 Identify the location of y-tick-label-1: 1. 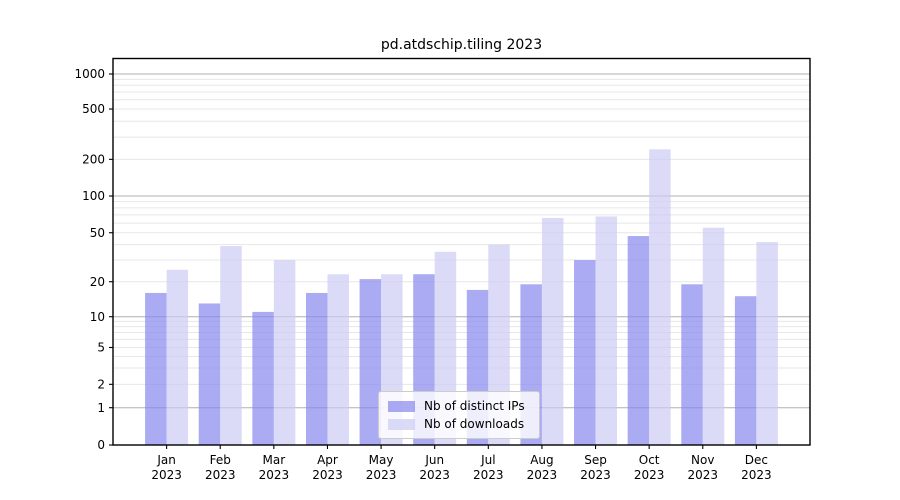
(101, 408).